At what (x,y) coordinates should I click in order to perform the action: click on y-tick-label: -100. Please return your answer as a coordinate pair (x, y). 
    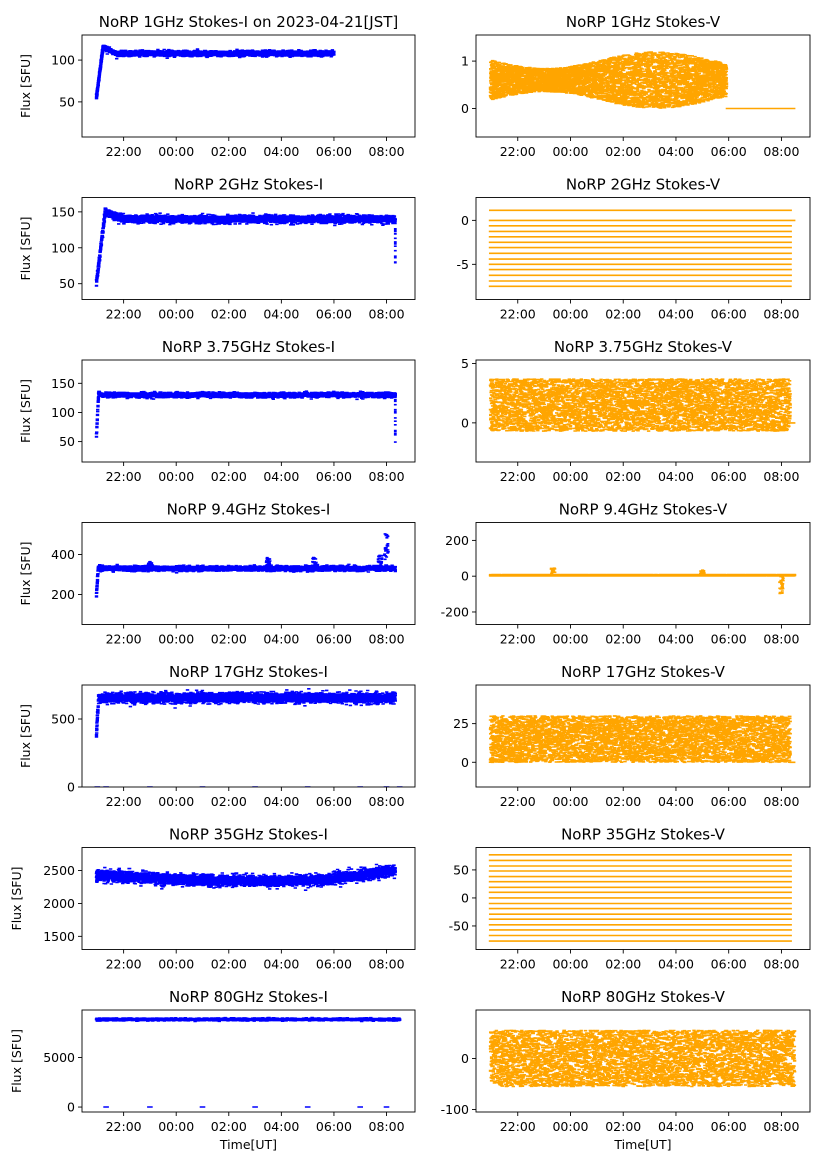
    Looking at the image, I should click on (455, 1109).